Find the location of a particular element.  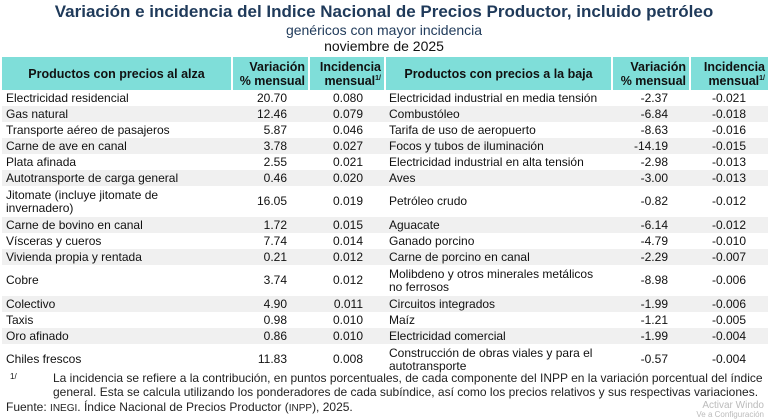

cell-up-variation: 3.78 is located at coordinates (270, 146).